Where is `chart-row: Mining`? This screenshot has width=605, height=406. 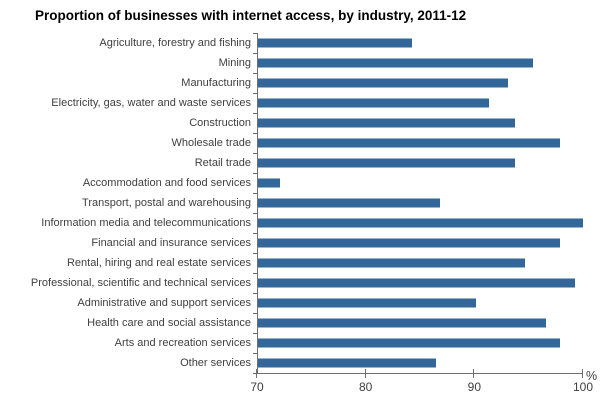
chart-row: Mining is located at coordinates (291, 63).